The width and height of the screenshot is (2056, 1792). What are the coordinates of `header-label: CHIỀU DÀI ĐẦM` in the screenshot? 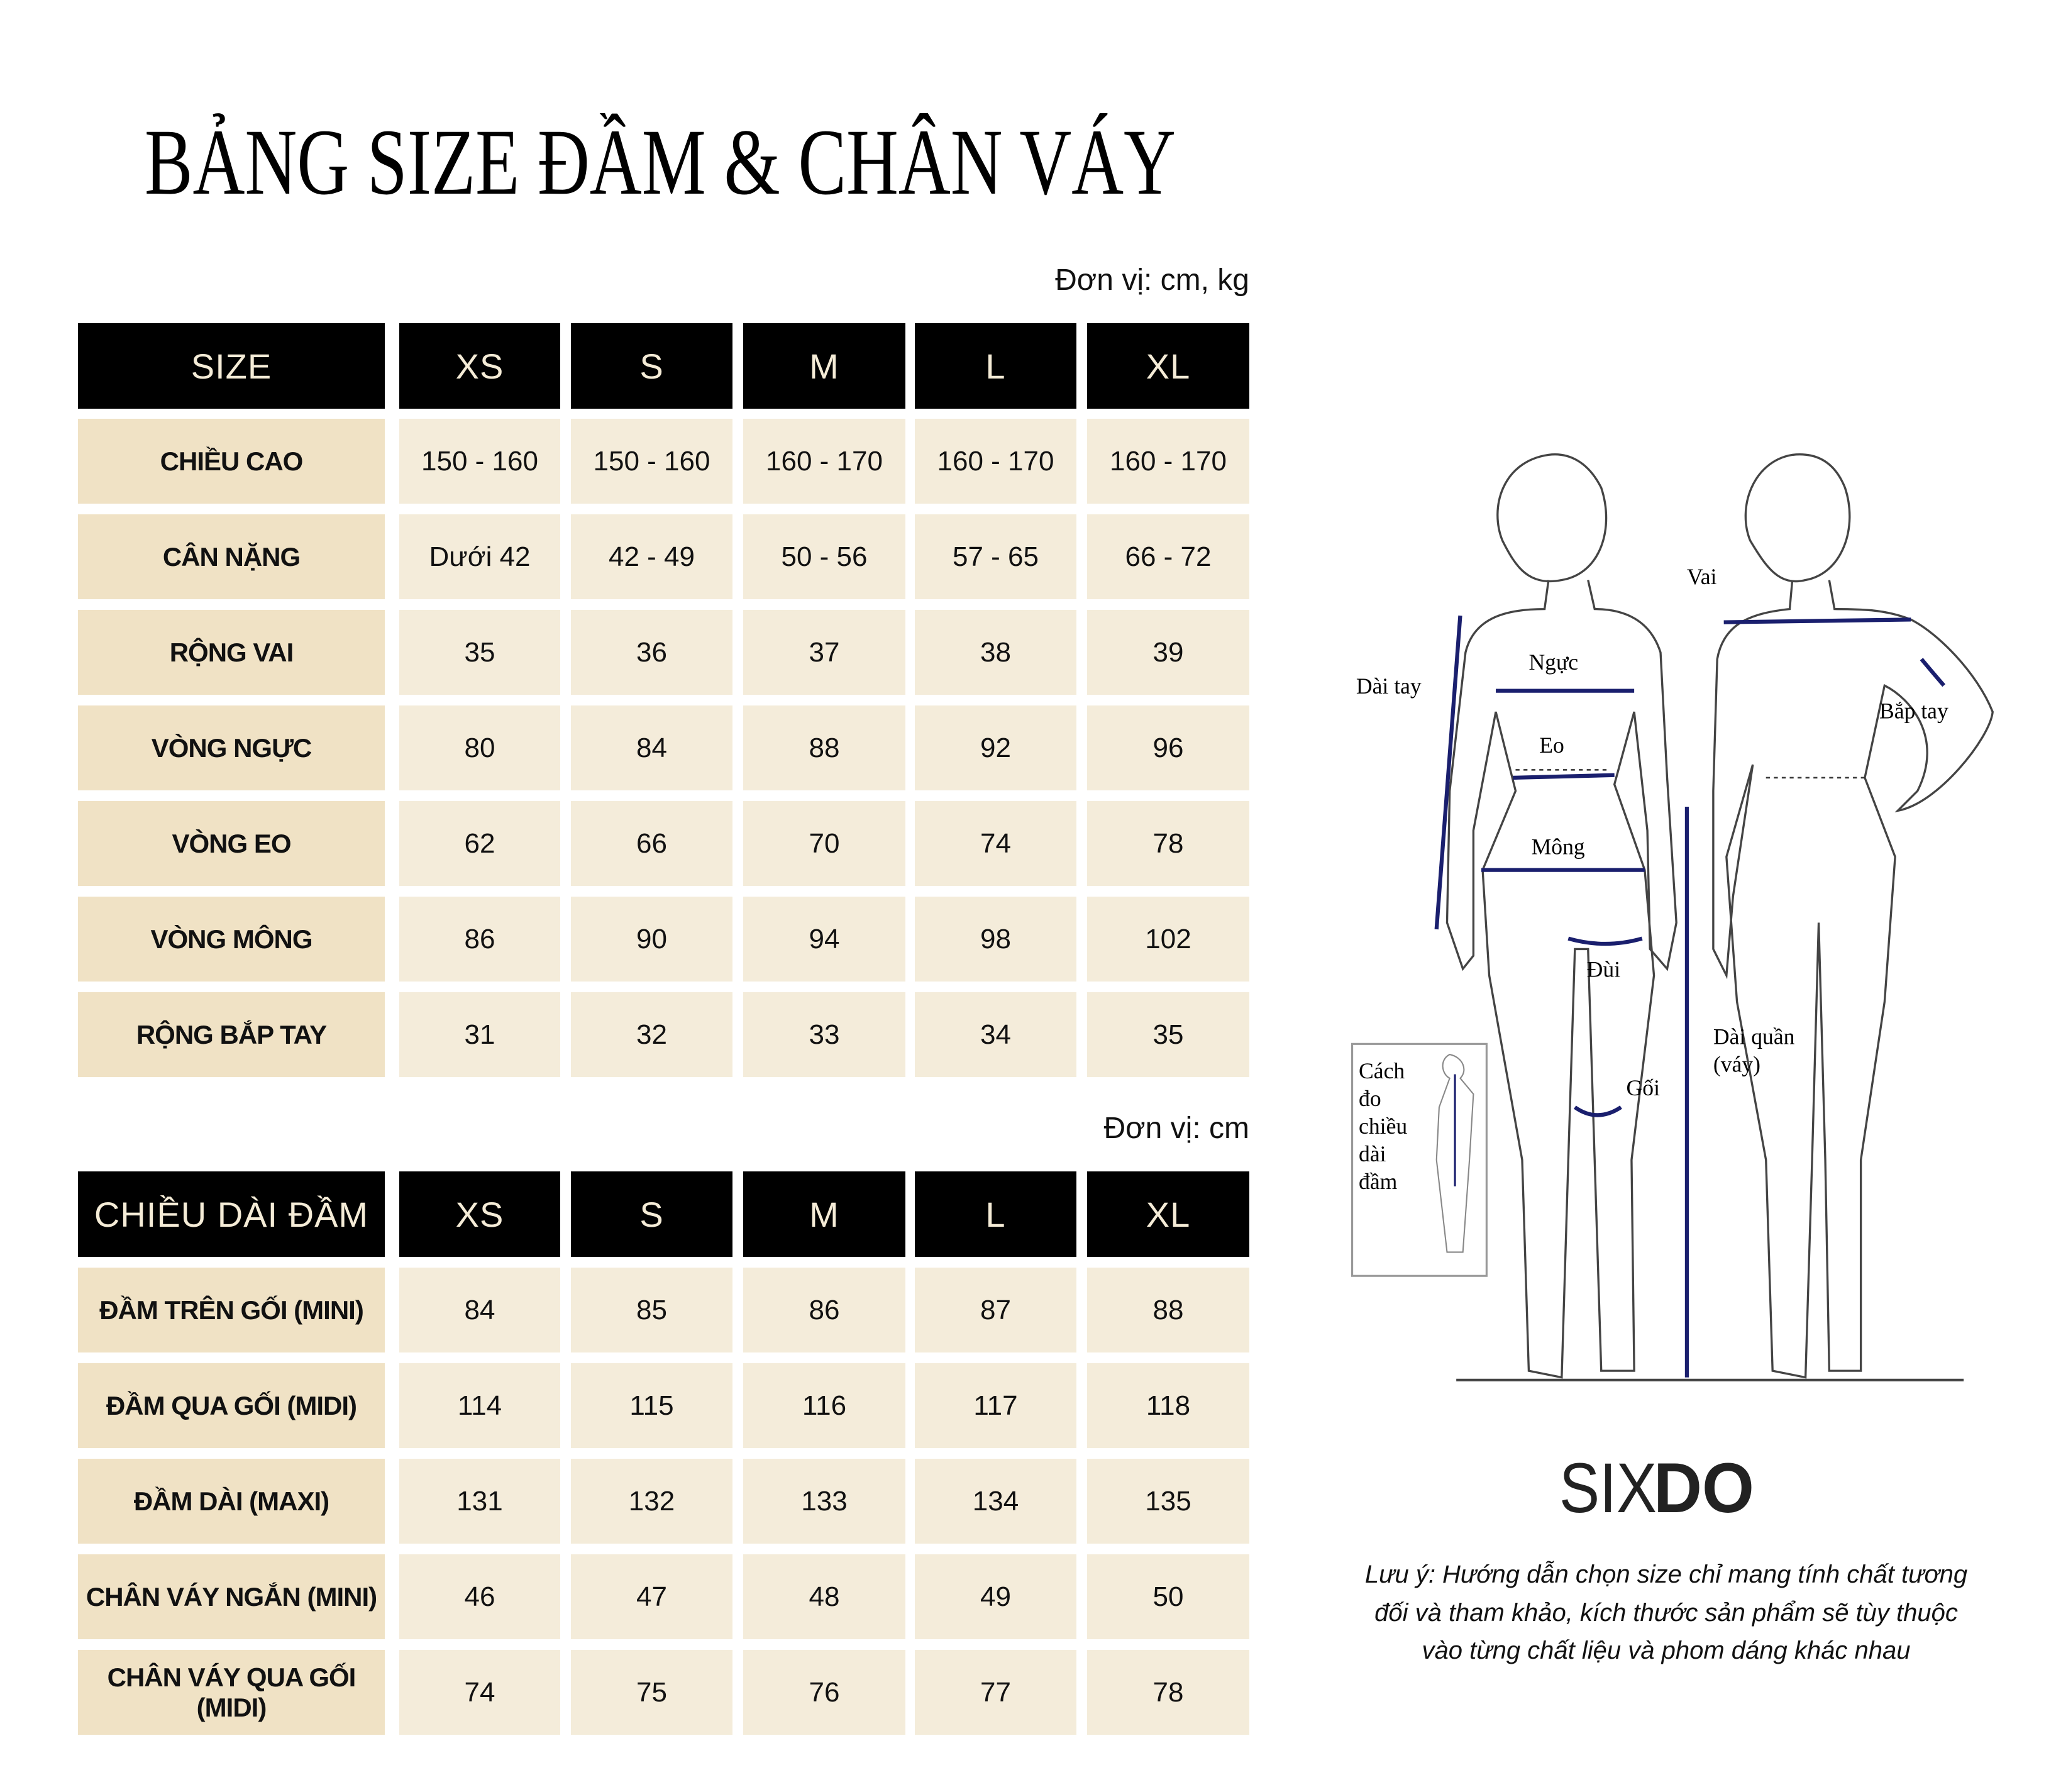 It's located at (231, 1214).